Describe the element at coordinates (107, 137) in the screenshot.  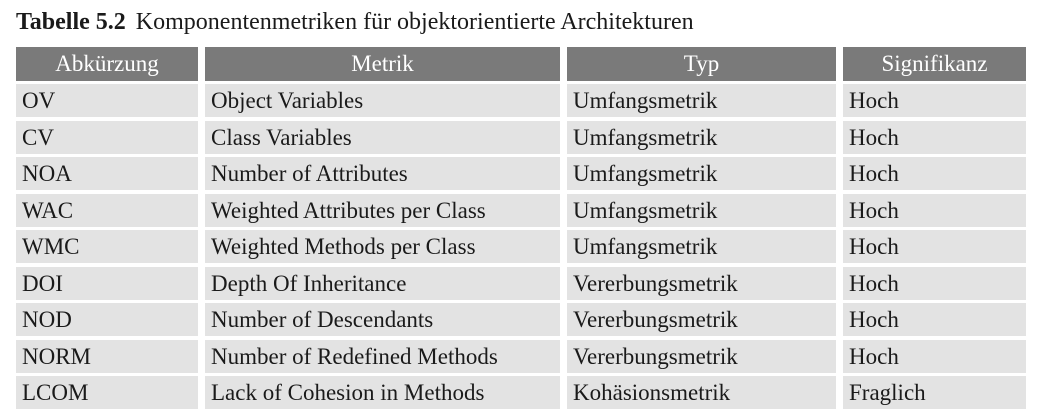
I see `cell-abbreviation: CV` at that location.